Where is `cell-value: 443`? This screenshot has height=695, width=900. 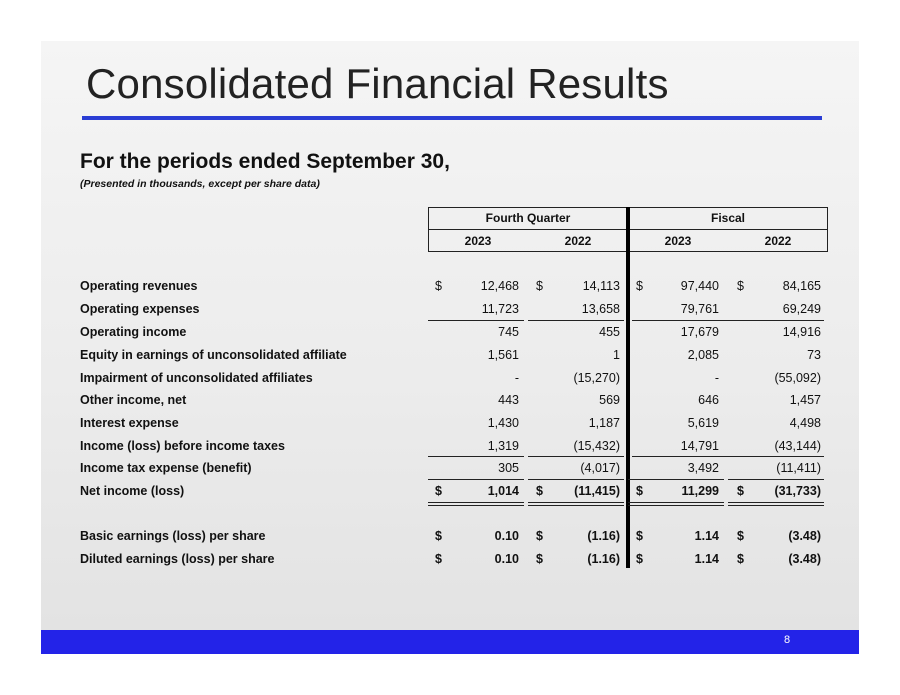 cell-value: 443 is located at coordinates (508, 400).